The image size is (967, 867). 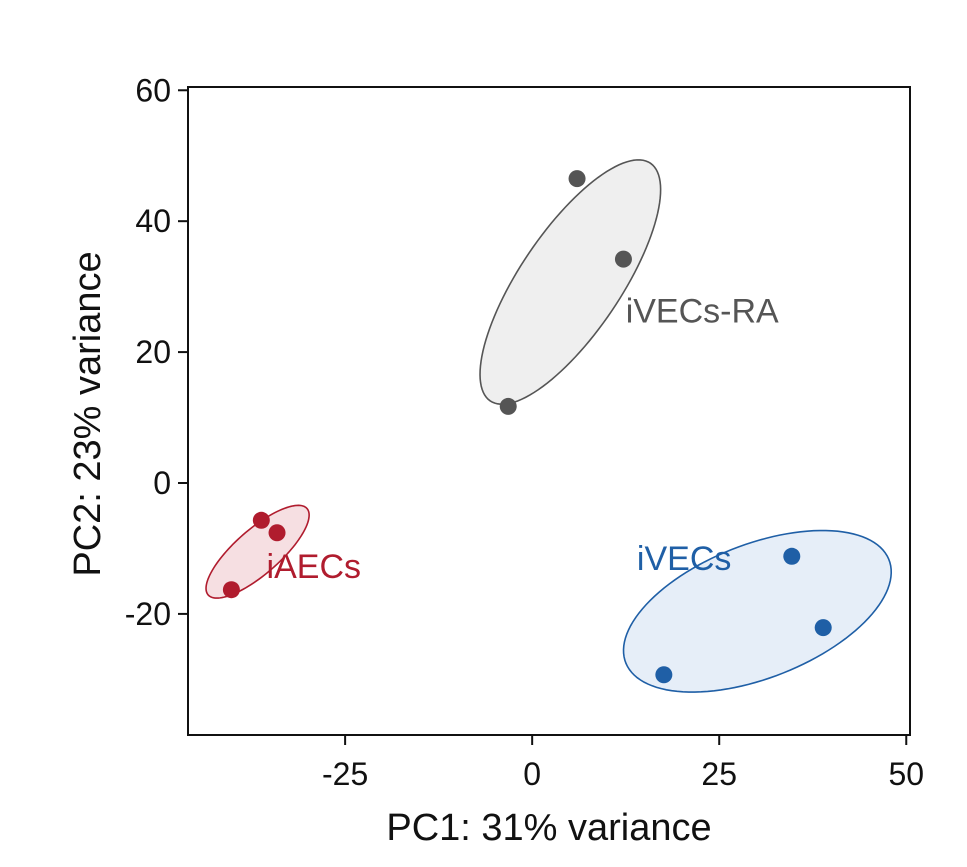 I want to click on y-axis-title: PC2: 23% variance, so click(x=88, y=413).